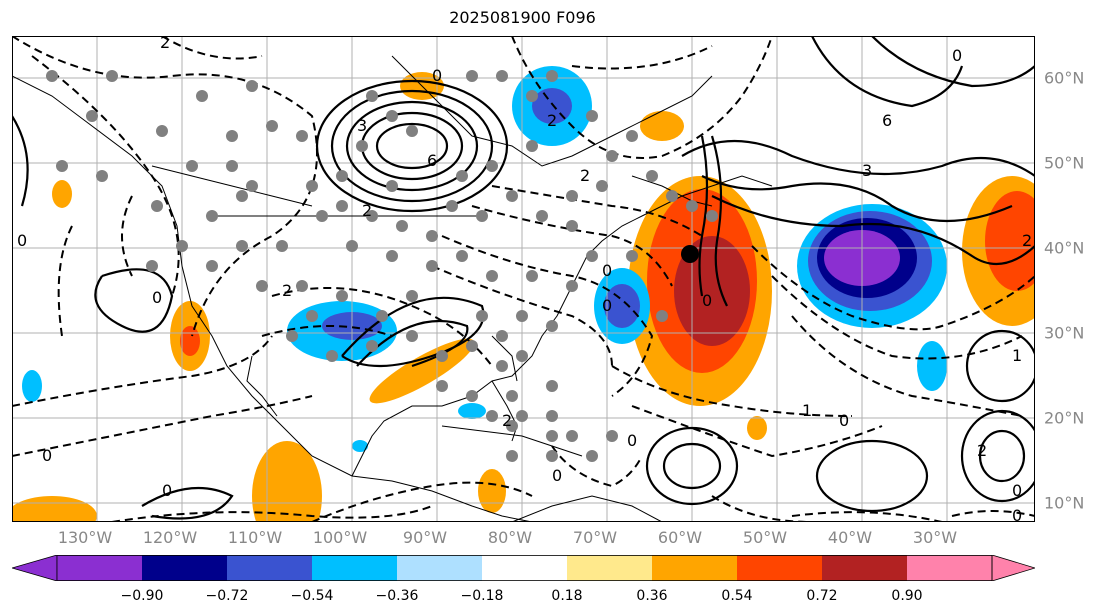 The height and width of the screenshot is (615, 1105). I want to click on small-positive-anomaly, so click(757, 428).